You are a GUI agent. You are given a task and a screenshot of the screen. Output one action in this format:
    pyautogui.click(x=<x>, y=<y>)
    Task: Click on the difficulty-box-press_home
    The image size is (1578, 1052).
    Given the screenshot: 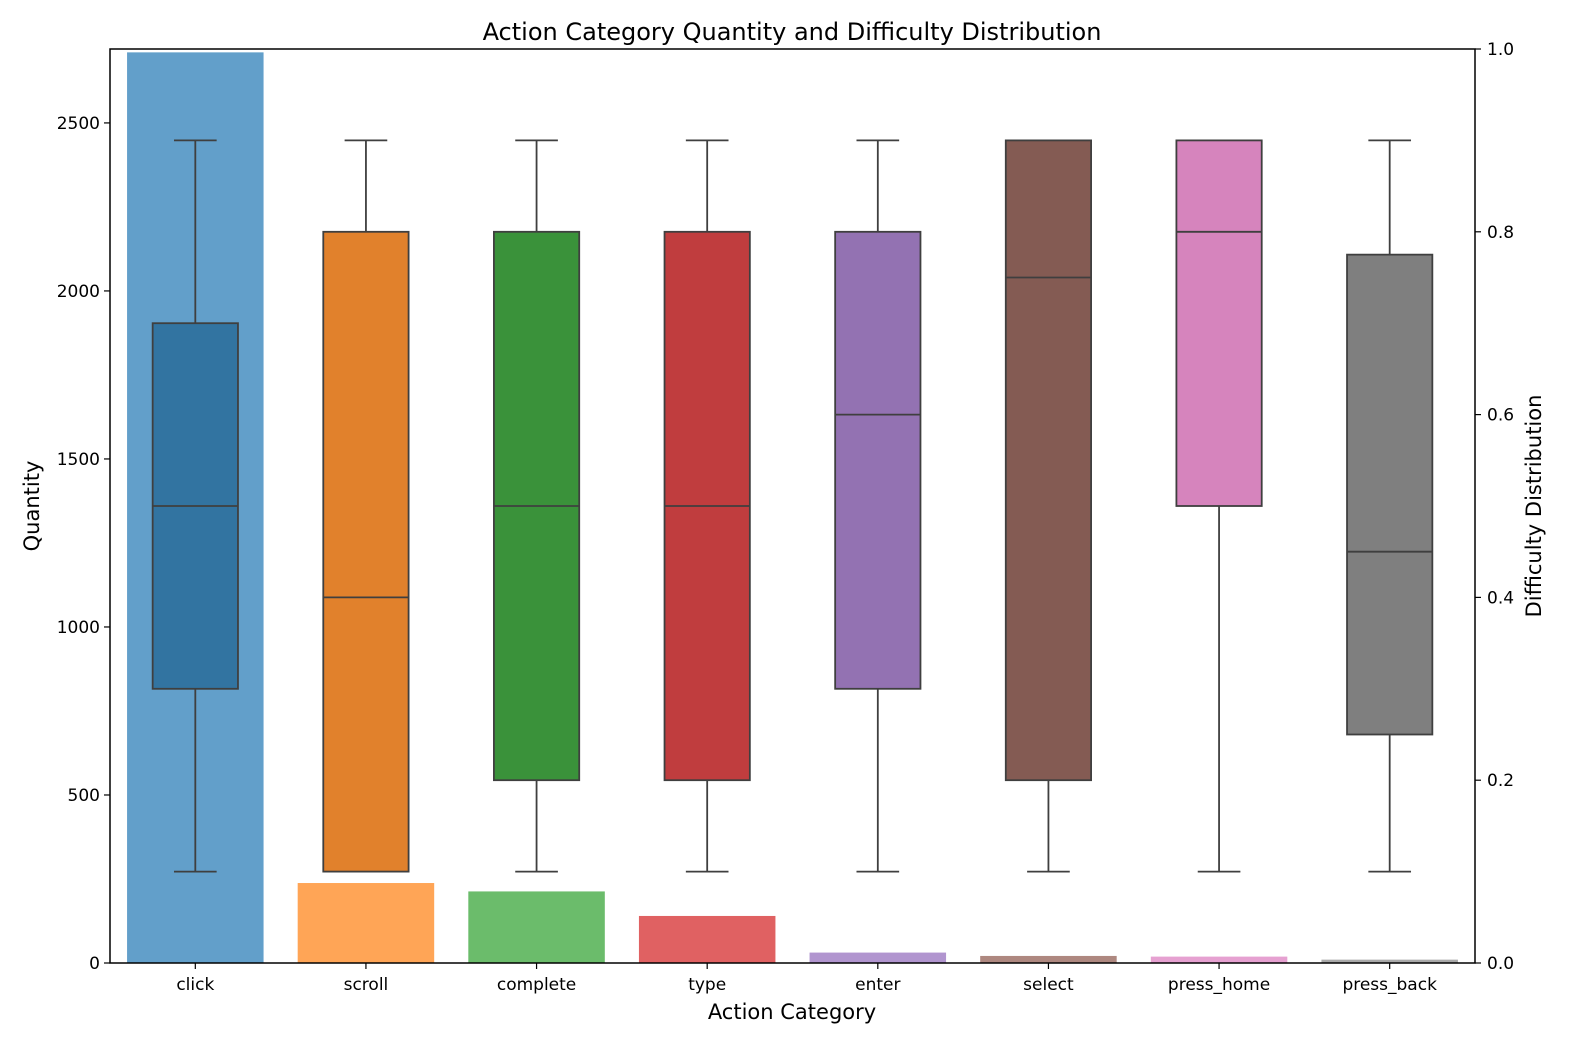 What is the action you would take?
    pyautogui.click(x=1219, y=323)
    